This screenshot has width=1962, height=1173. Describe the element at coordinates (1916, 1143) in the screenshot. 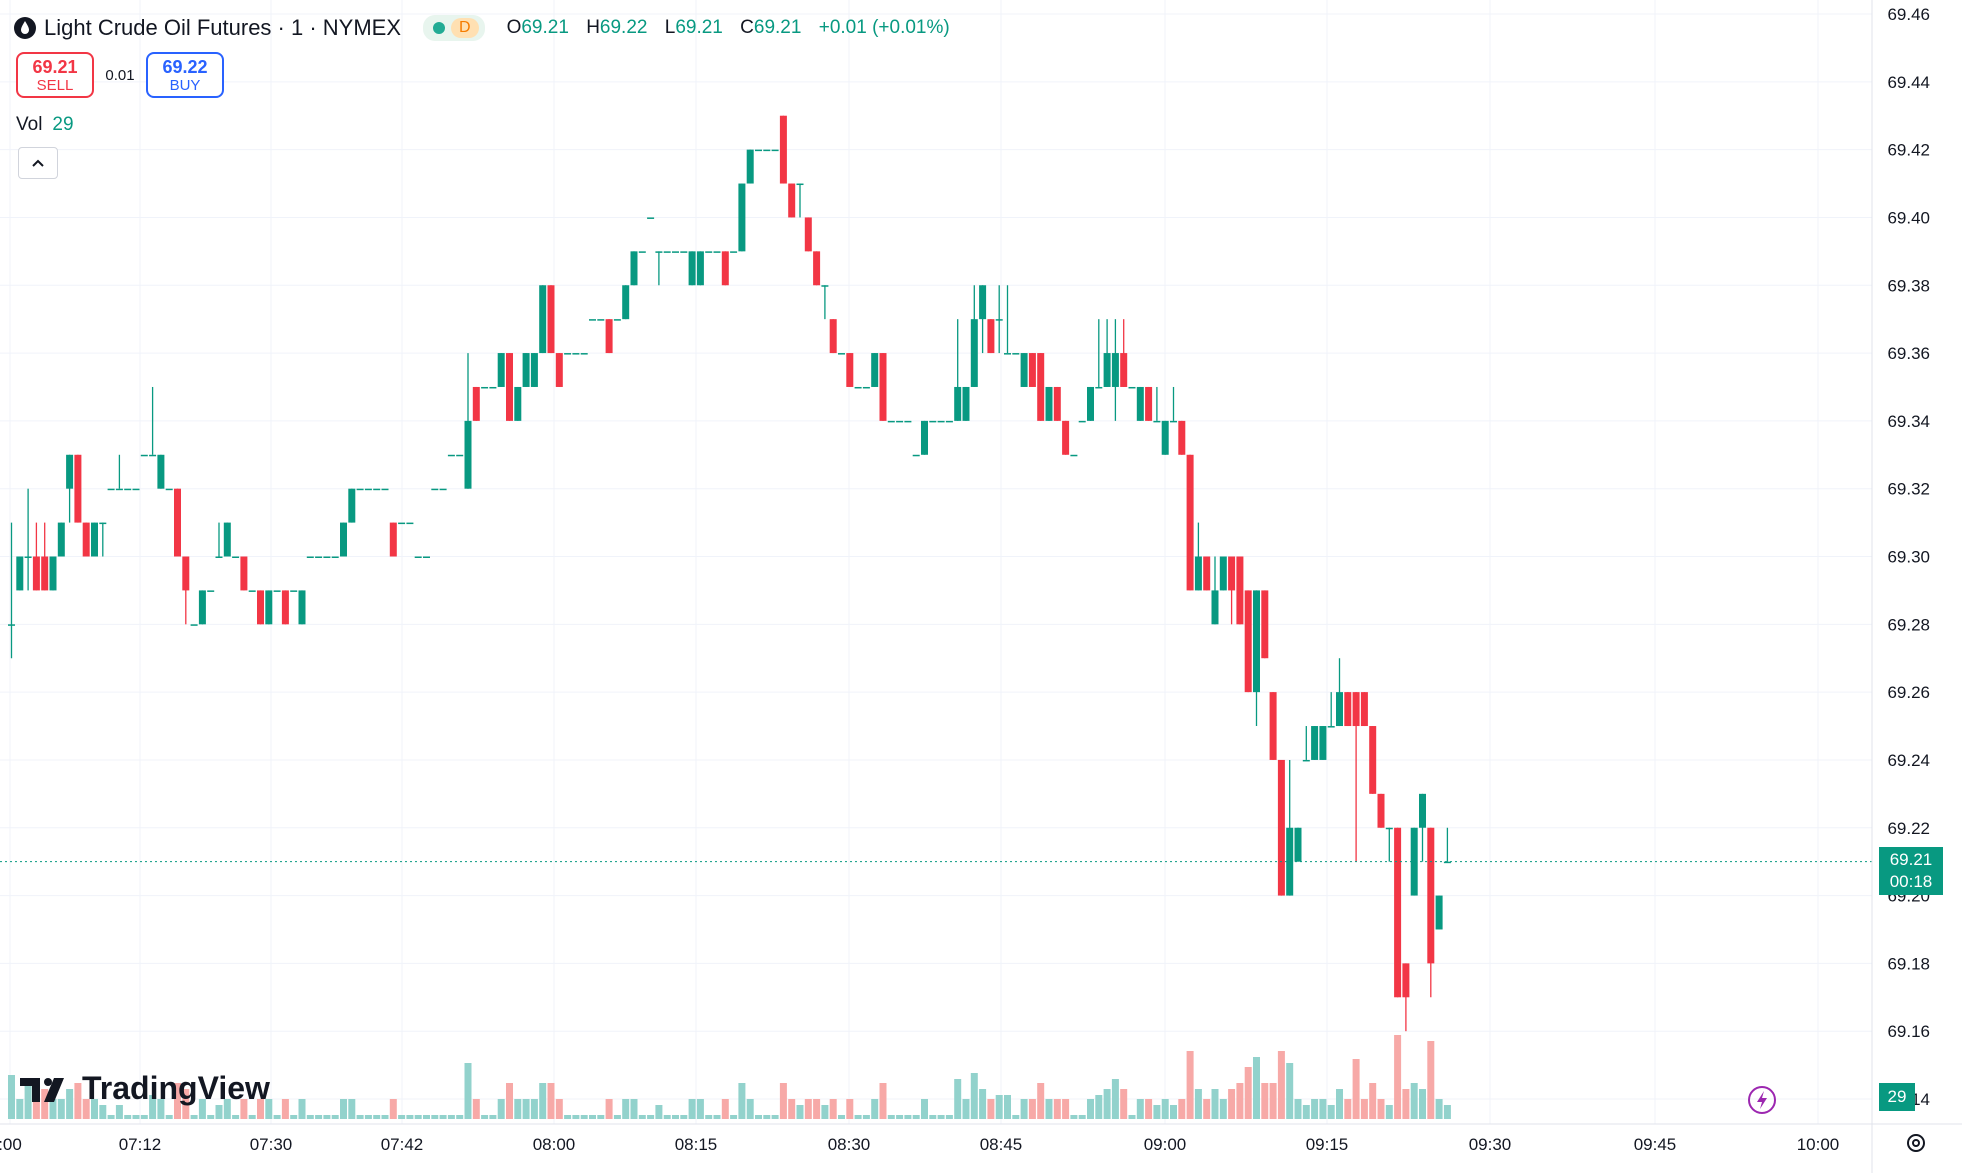

I see `settings-gear-icon` at that location.